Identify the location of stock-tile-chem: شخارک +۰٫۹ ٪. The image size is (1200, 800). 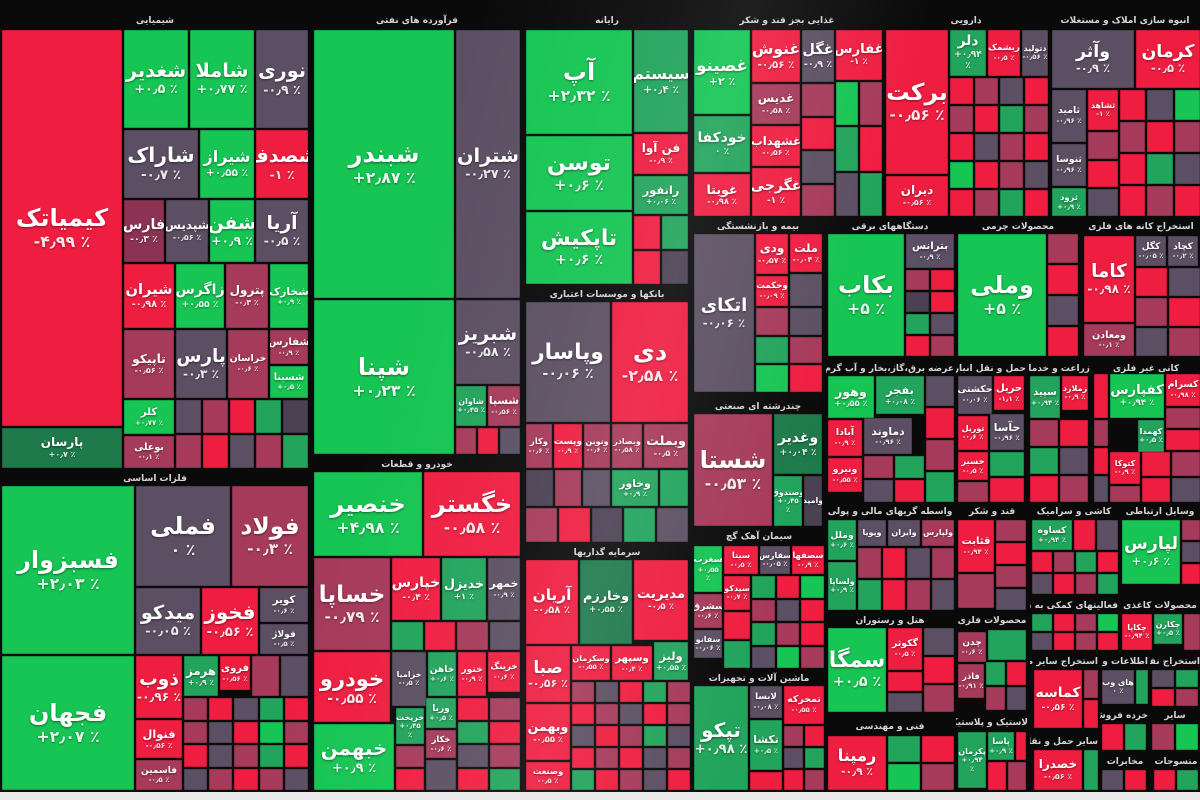
(289, 296).